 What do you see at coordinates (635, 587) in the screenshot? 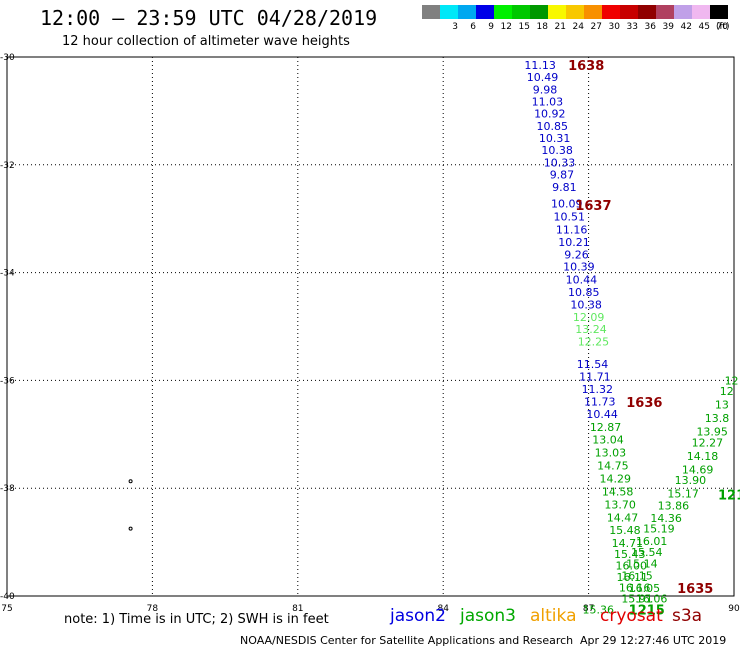
I see `swh-value: 16.16` at bounding box center [635, 587].